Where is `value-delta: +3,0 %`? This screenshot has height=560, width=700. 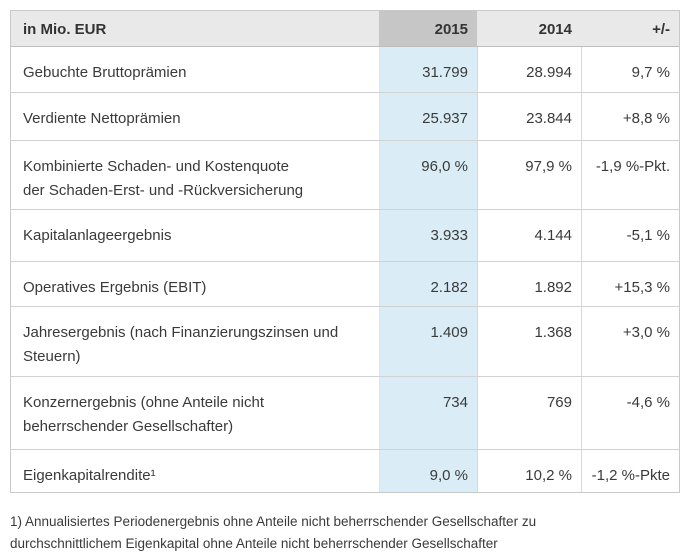
value-delta: +3,0 % is located at coordinates (630, 341).